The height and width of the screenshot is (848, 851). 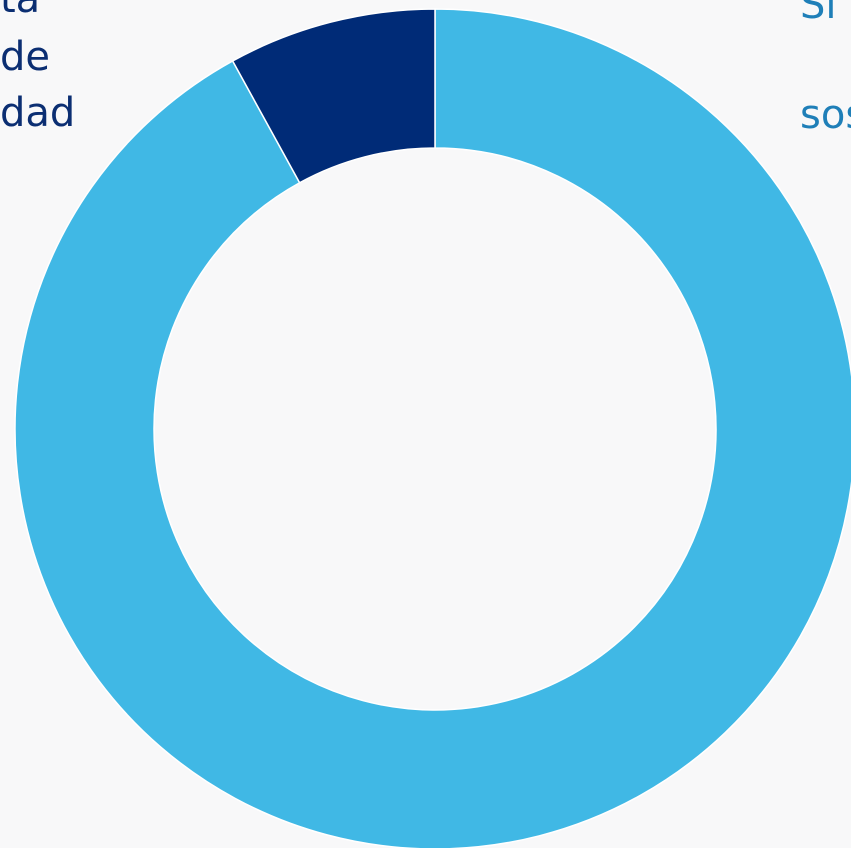 What do you see at coordinates (25, 57) in the screenshot?
I see `segment-label: de` at bounding box center [25, 57].